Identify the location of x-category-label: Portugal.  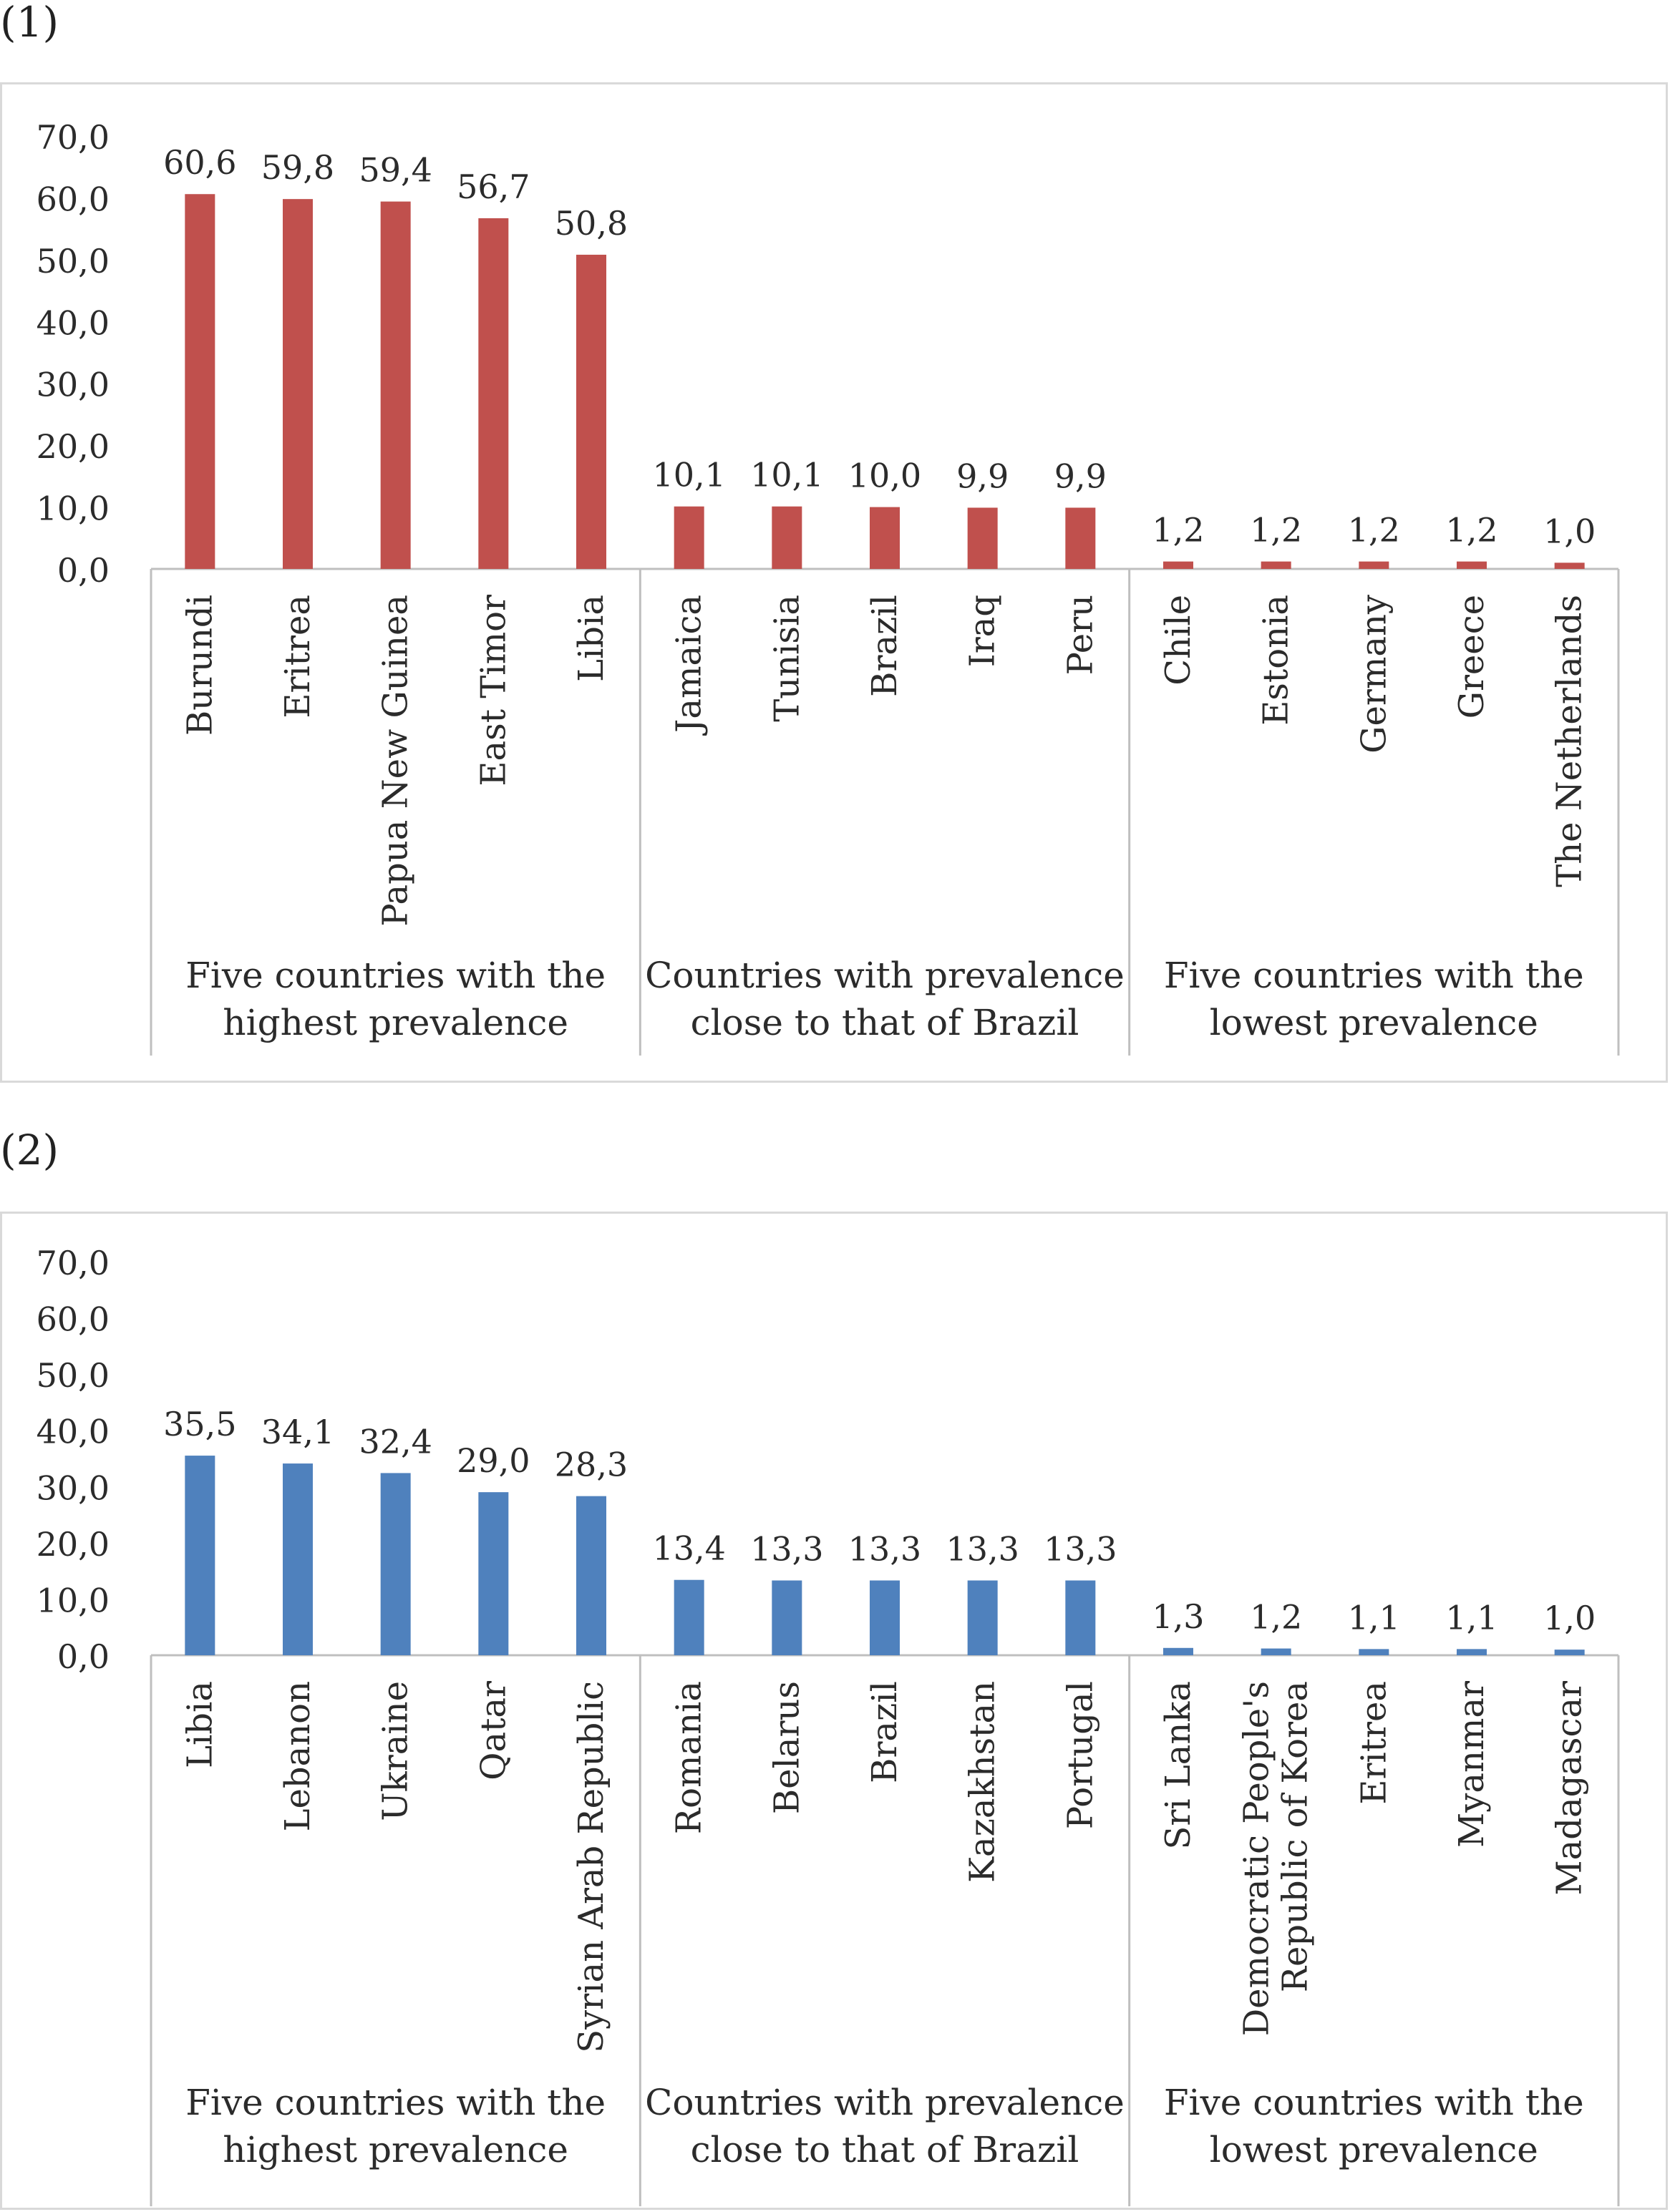
(1080, 1755).